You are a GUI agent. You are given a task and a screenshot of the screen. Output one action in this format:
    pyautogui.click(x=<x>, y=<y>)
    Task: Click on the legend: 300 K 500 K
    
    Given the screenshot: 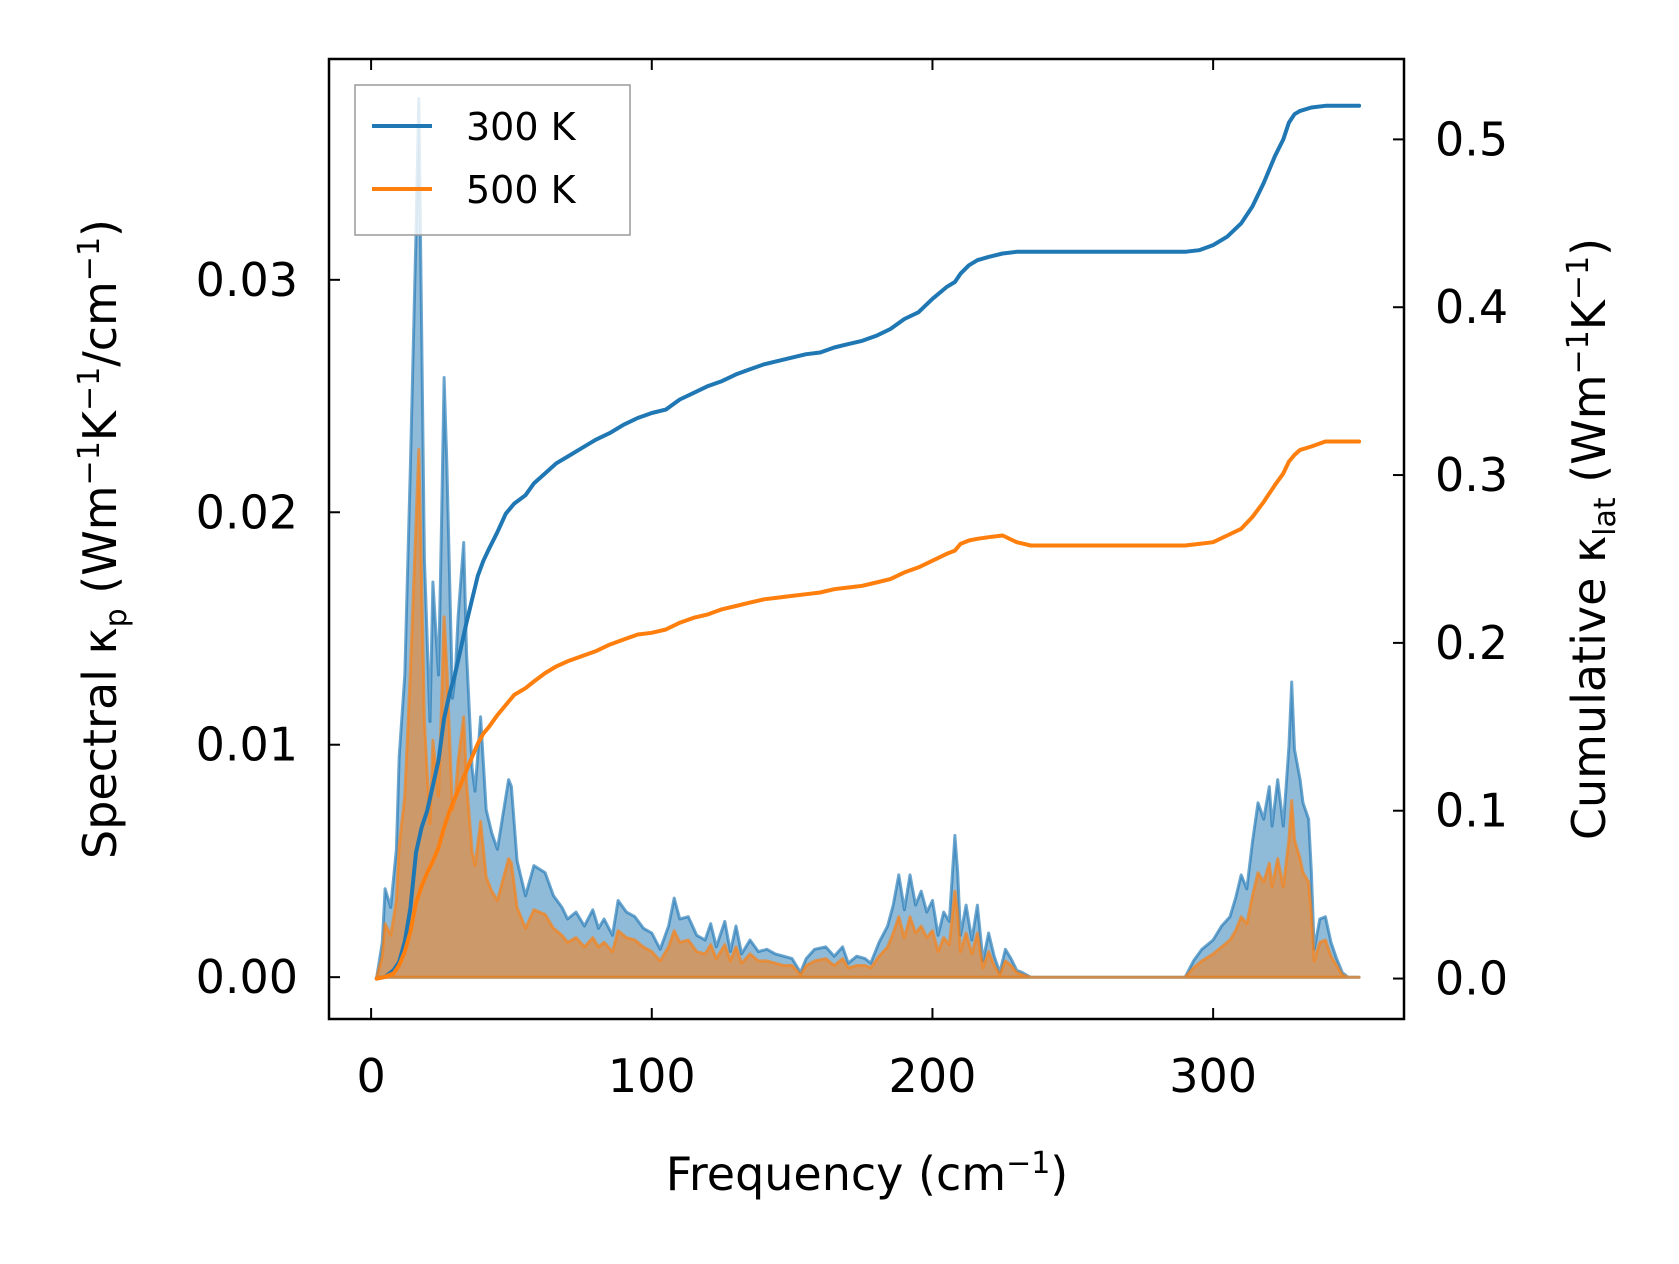 What is the action you would take?
    pyautogui.click(x=492, y=160)
    